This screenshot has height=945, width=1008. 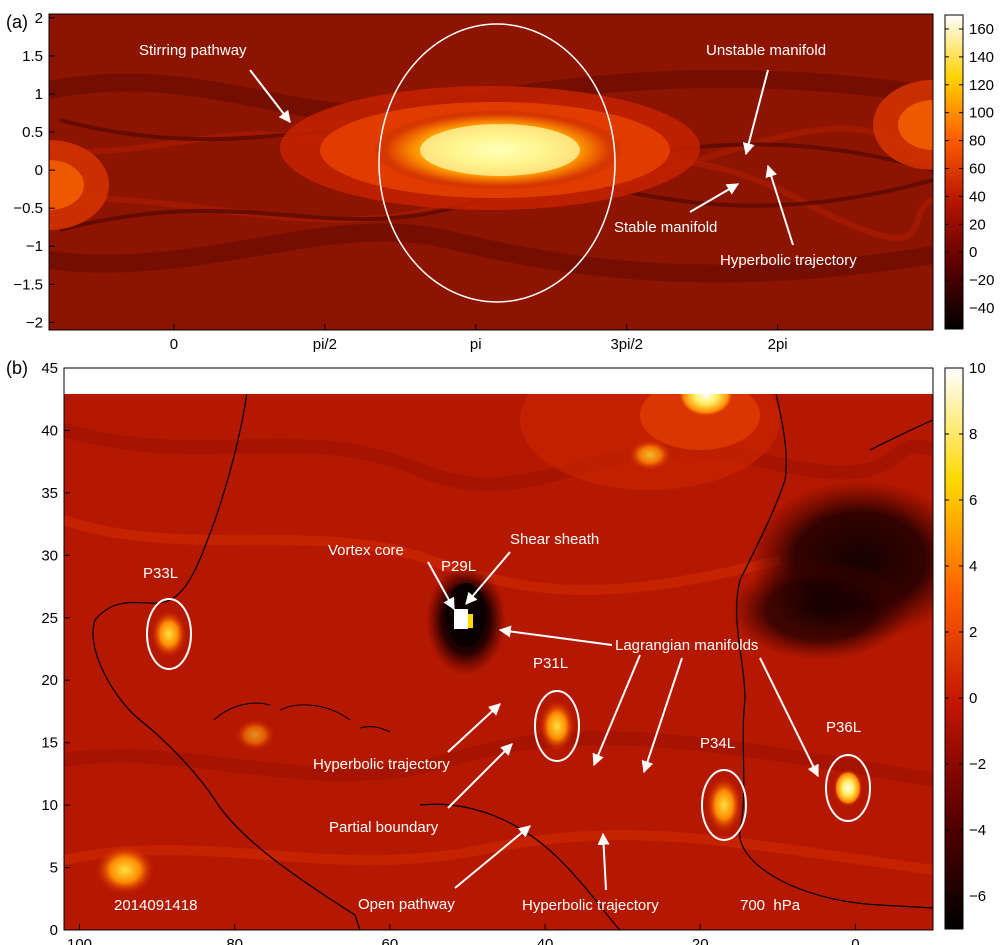 What do you see at coordinates (590, 905) in the screenshot?
I see `anno-hyperbolic-trajectory-b2: Hyperbolic trajectory` at bounding box center [590, 905].